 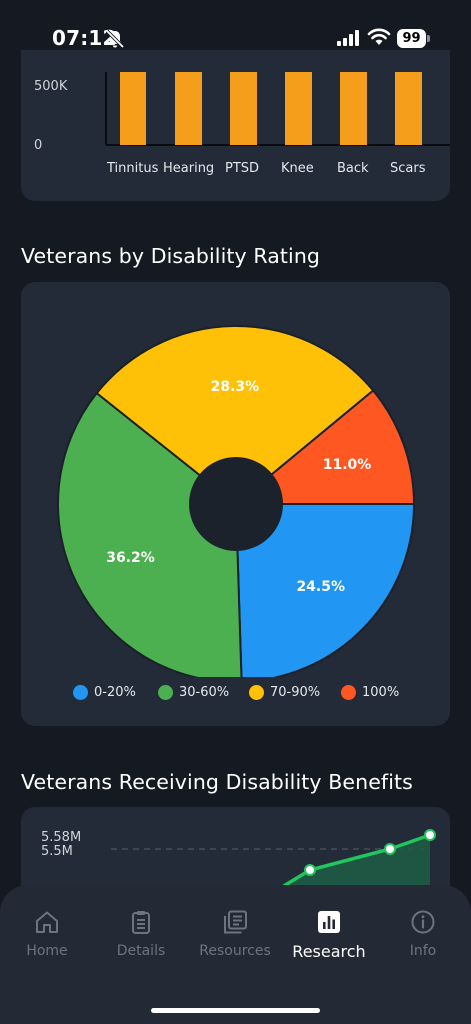 I want to click on legend-item: 70-90%, so click(x=284, y=692).